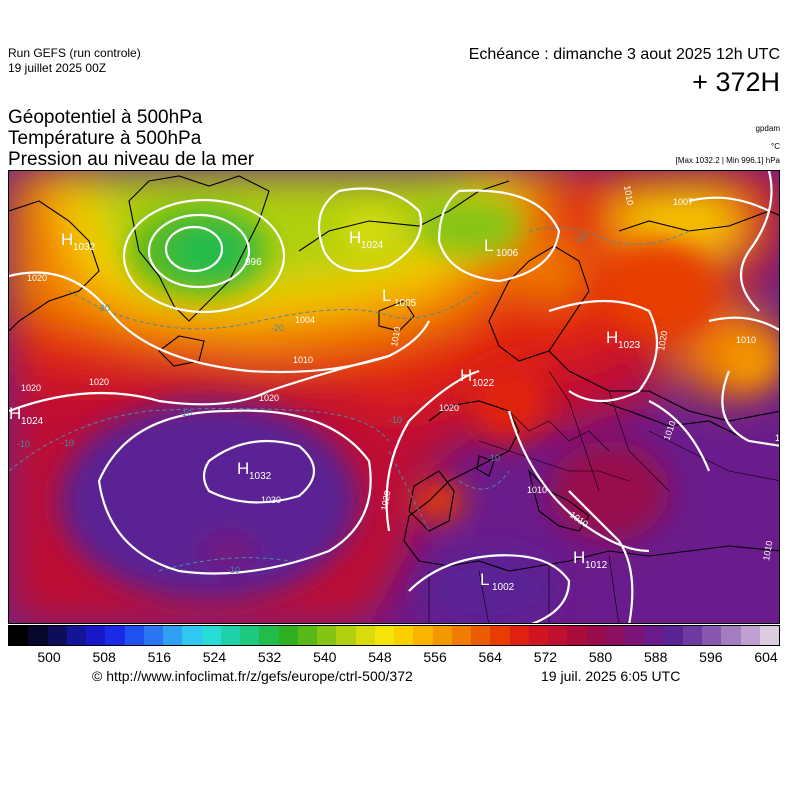 The image size is (788, 789). What do you see at coordinates (629, 345) in the screenshot?
I see `center-value: 1023` at bounding box center [629, 345].